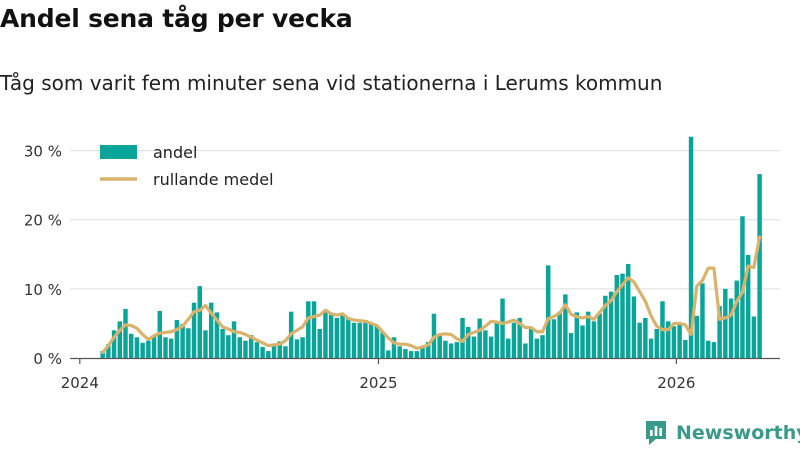  What do you see at coordinates (47, 359) in the screenshot?
I see `y-tick-label: 0 %` at bounding box center [47, 359].